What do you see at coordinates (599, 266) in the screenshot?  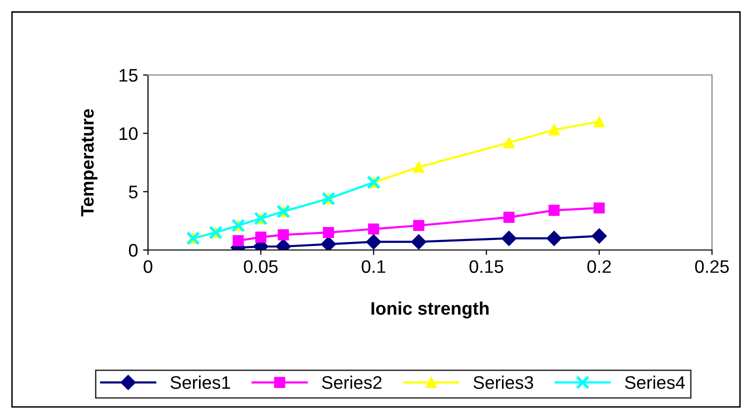 I see `x-tick-label: 0.2` at bounding box center [599, 266].